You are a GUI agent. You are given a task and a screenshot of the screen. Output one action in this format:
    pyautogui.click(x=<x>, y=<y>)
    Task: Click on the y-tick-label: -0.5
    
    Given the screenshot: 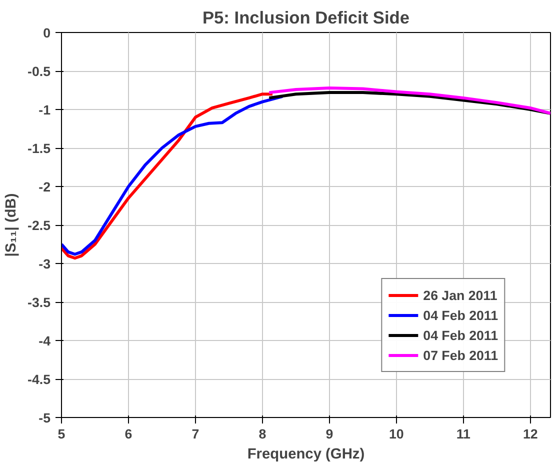 What is the action you would take?
    pyautogui.click(x=40, y=71)
    